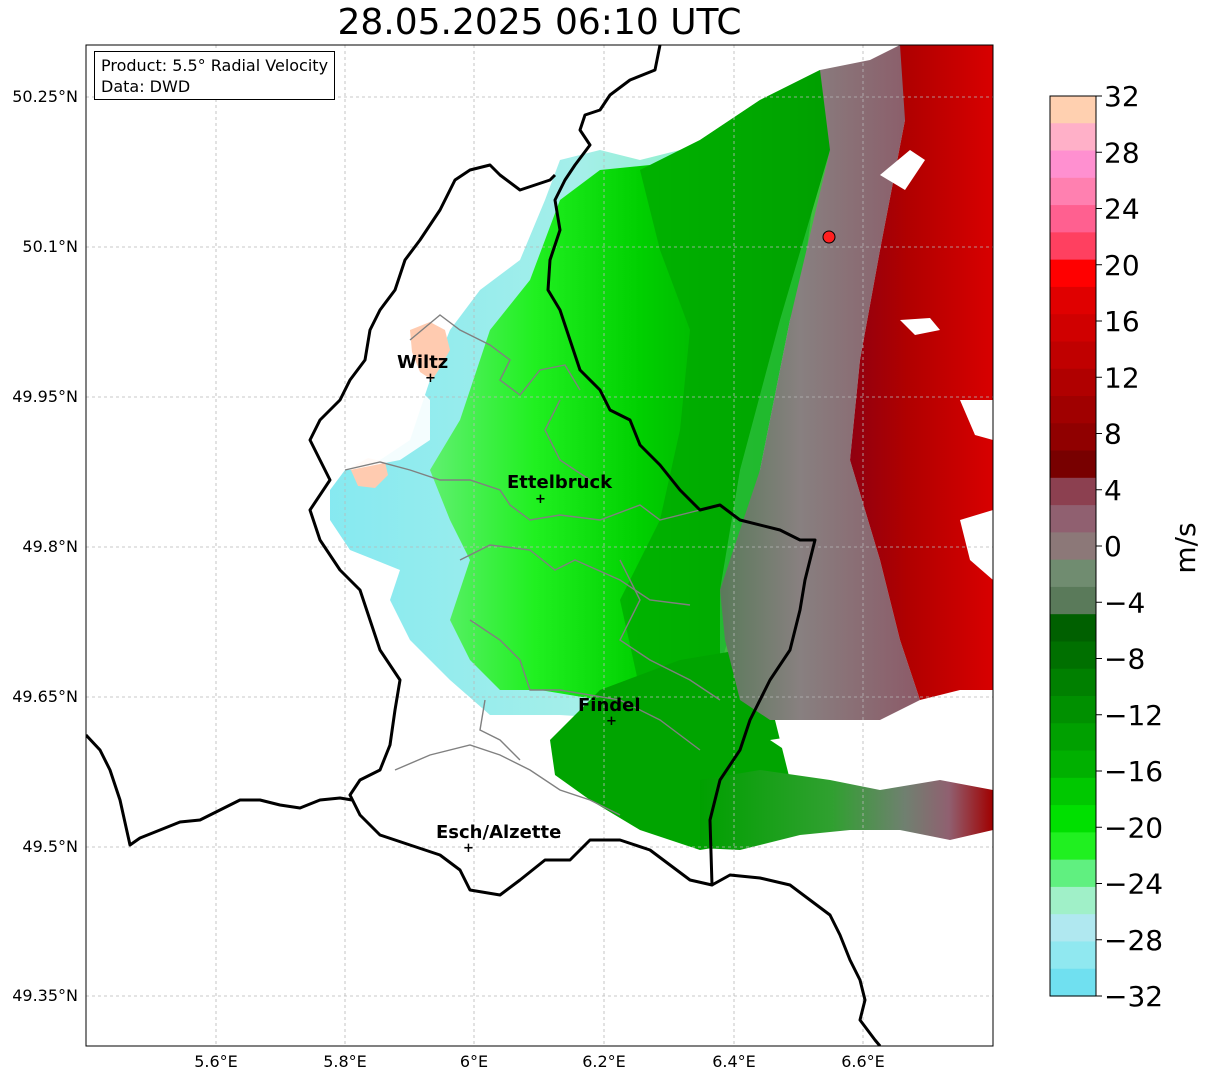 This screenshot has height=1081, width=1207. I want to click on city-esch-alzette: Esch/Alzette +, so click(498, 839).